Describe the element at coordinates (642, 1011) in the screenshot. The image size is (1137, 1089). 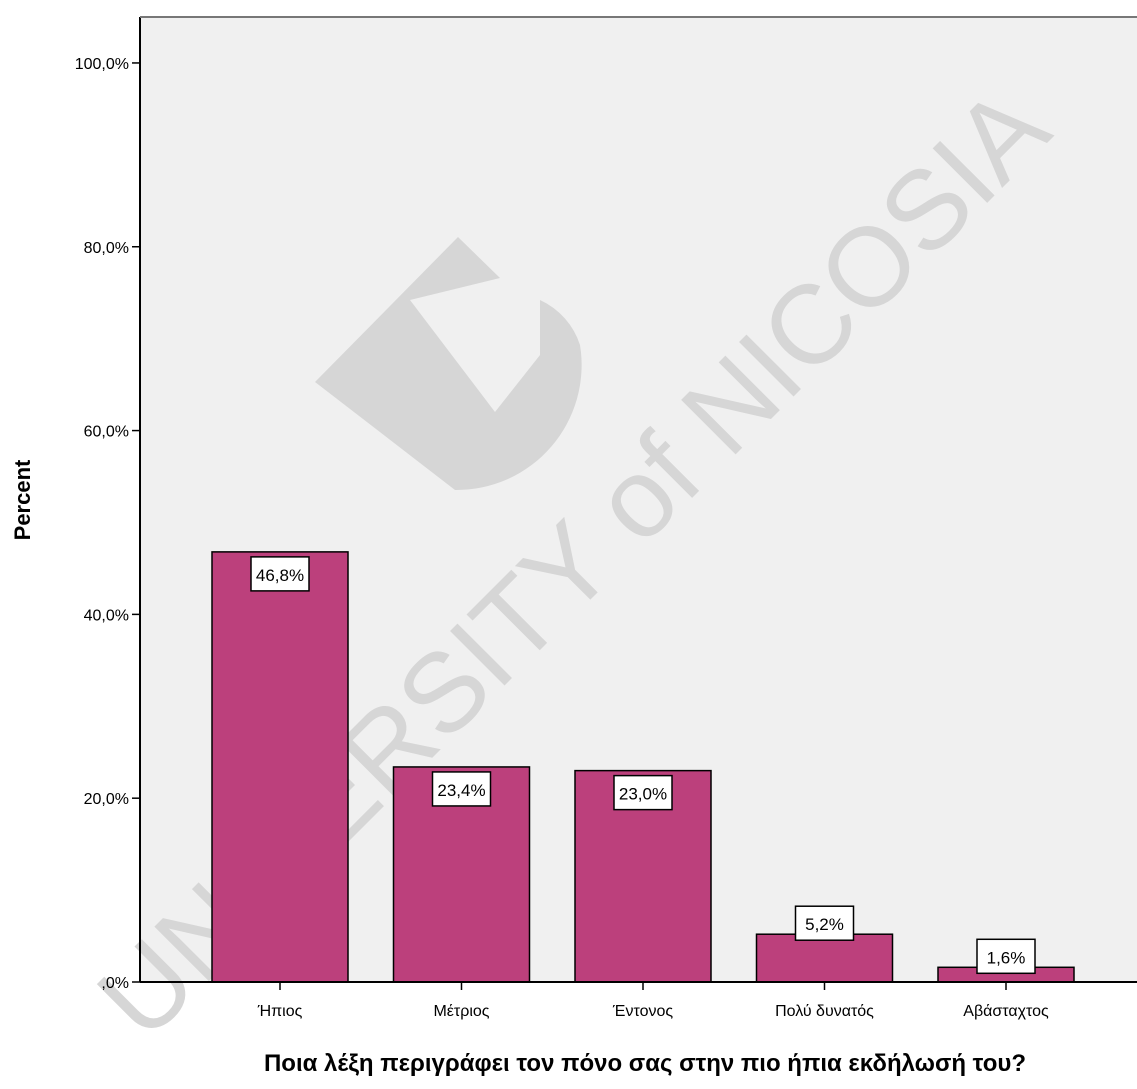
I see `x-tick-label: Έντονος` at that location.